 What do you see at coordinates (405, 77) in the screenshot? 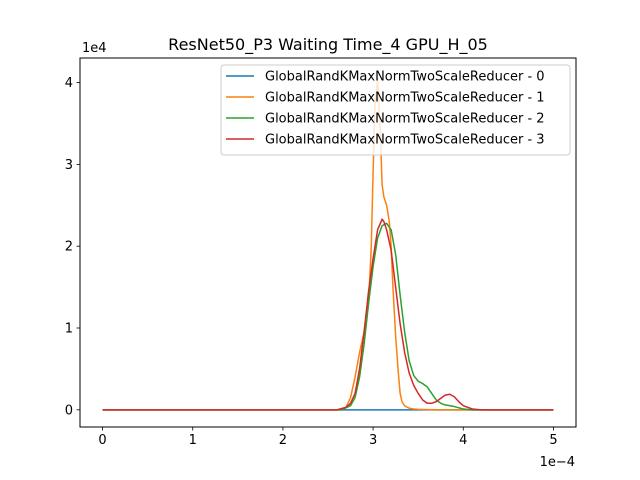
I see `legend-label-0: GlobalRandKMaxNormTwoScaleReducer - 0` at bounding box center [405, 77].